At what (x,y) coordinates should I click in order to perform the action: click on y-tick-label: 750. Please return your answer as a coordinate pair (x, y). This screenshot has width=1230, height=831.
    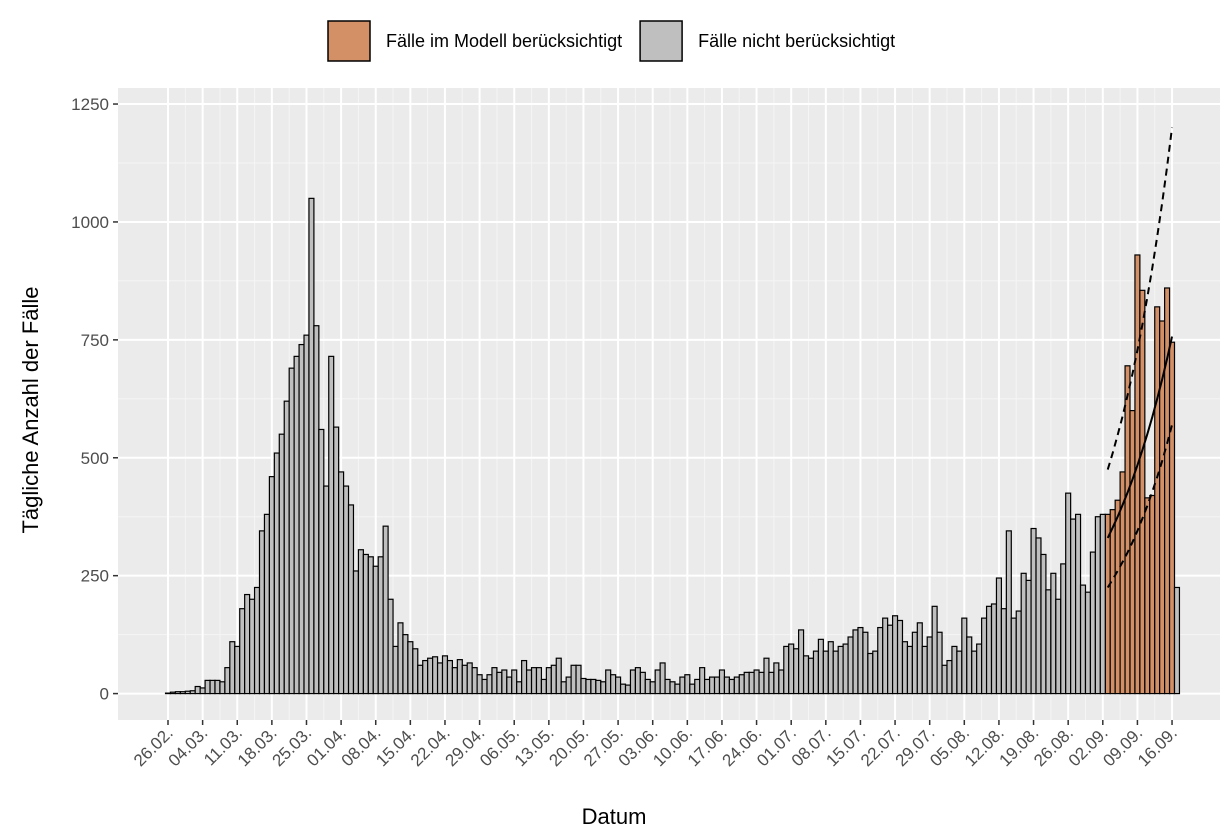
    Looking at the image, I should click on (95, 340).